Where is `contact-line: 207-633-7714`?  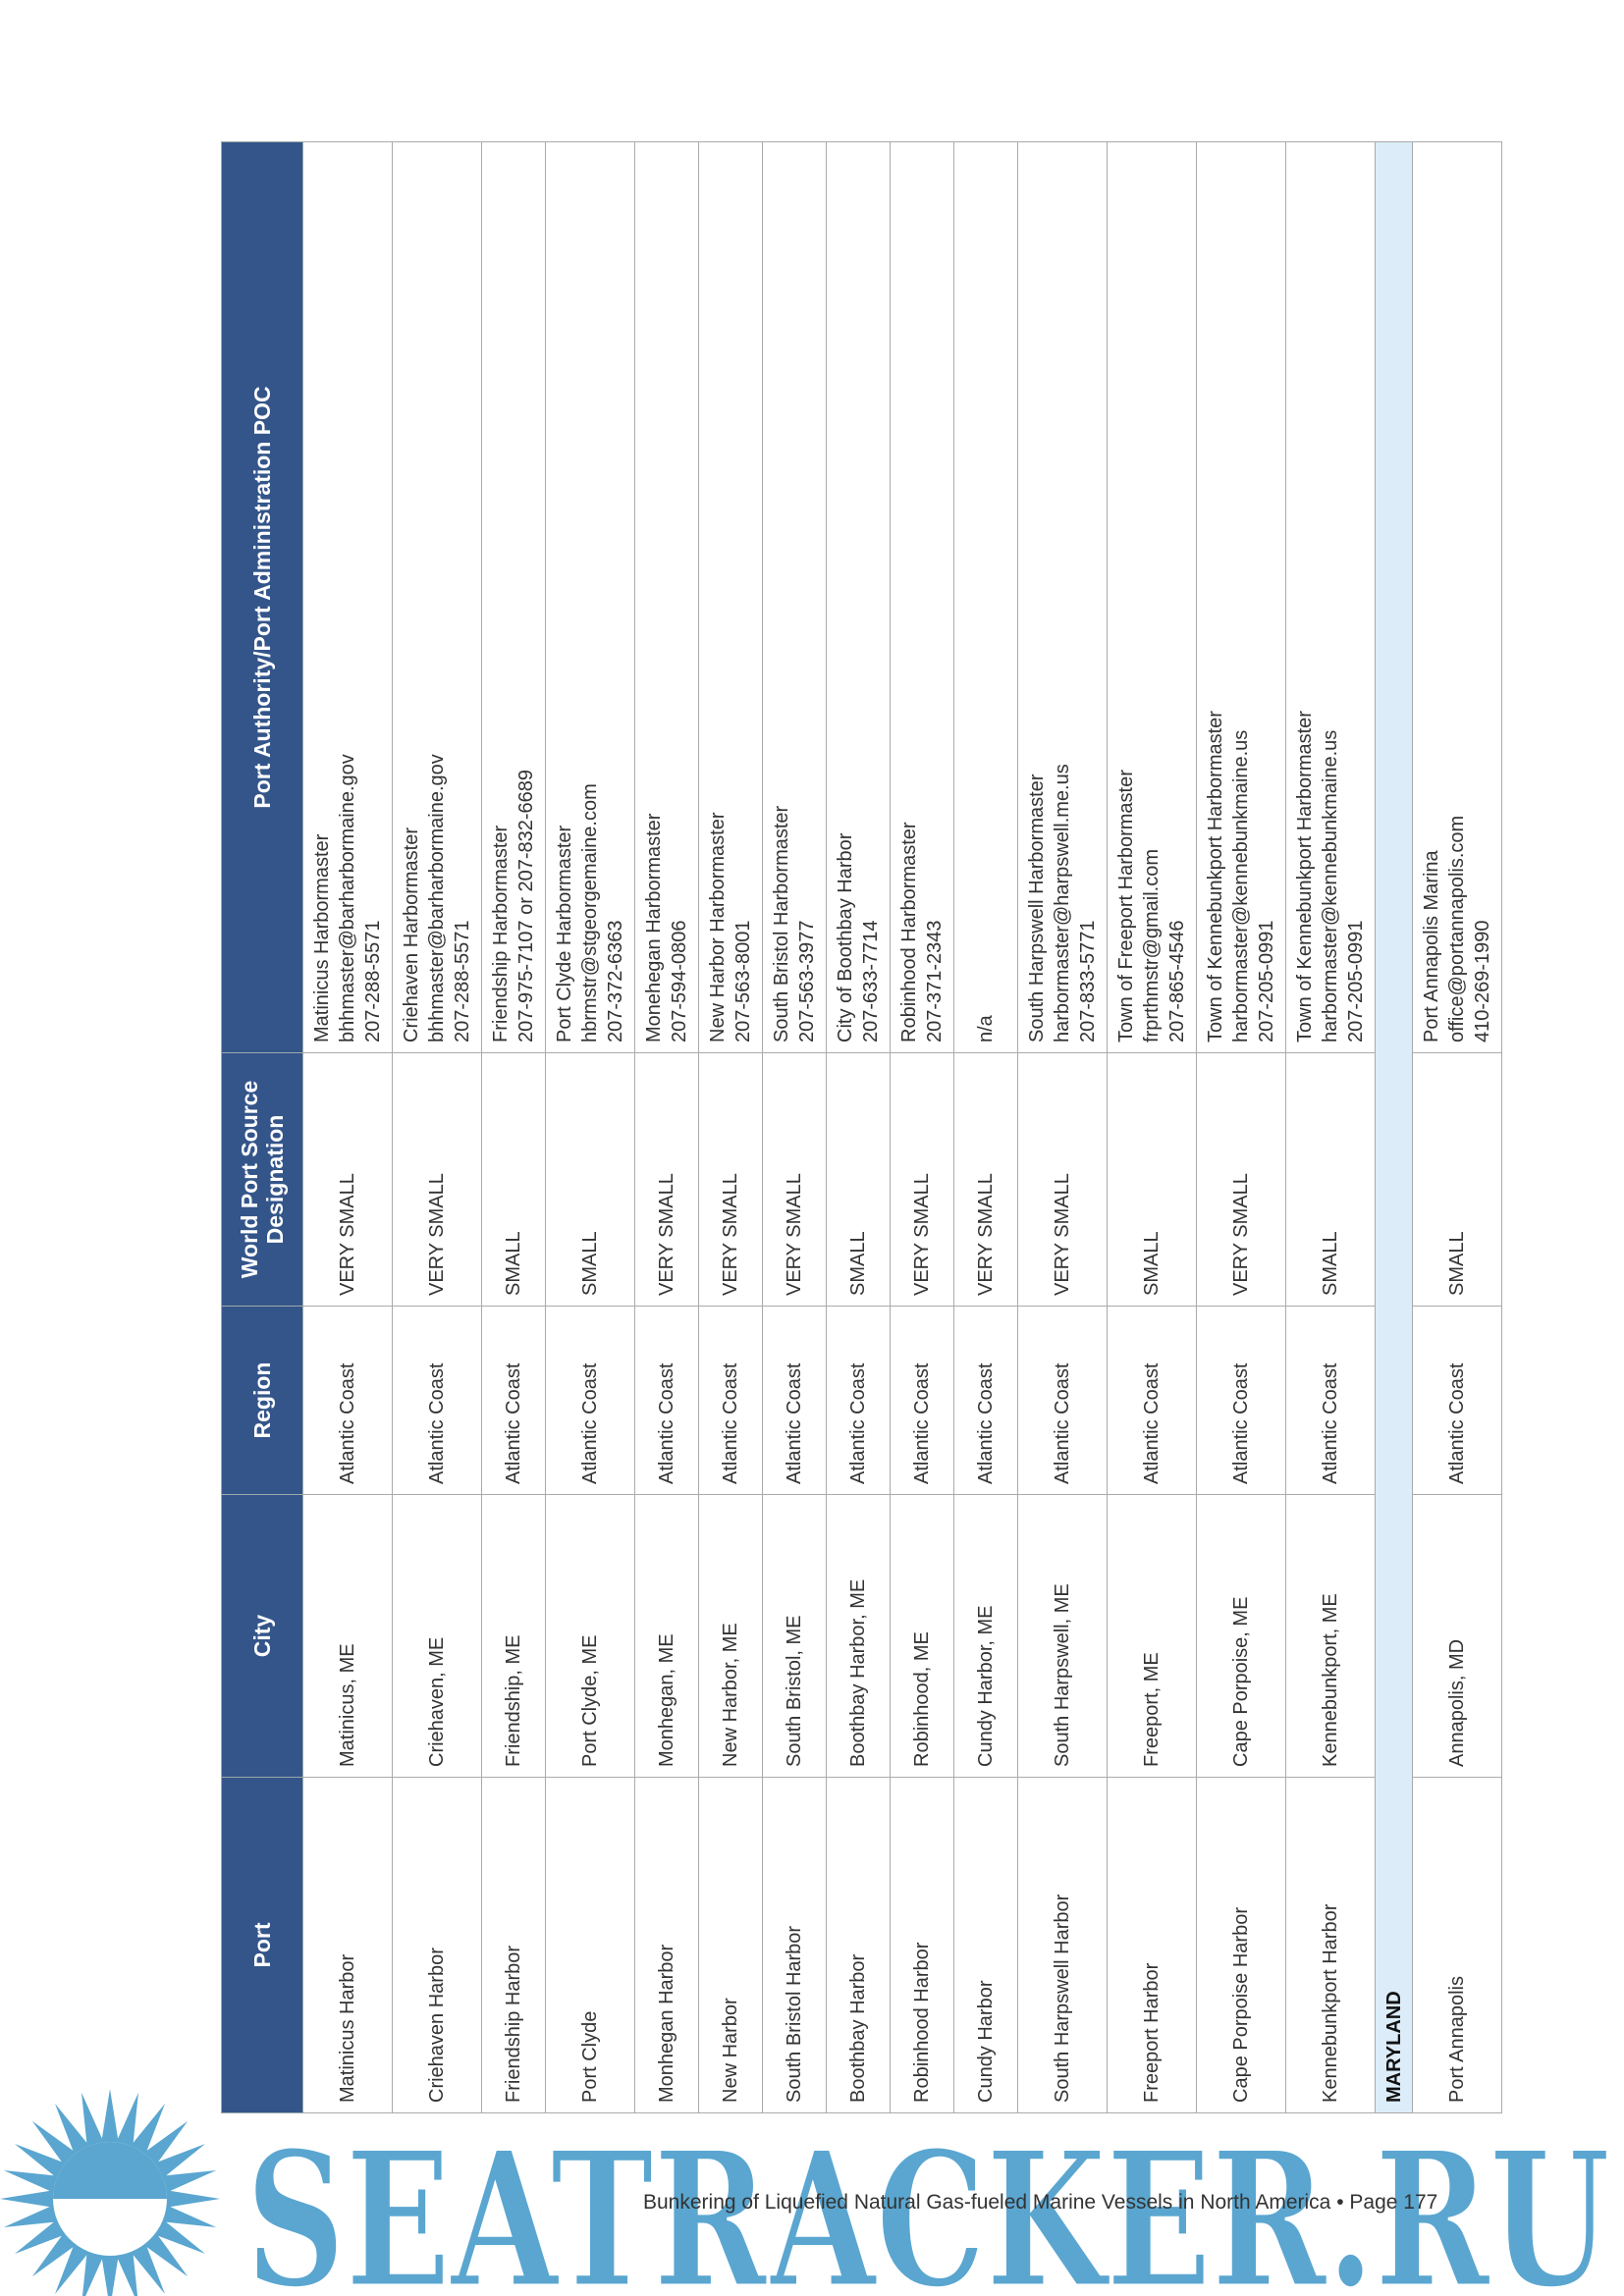
contact-line: 207-633-7714 is located at coordinates (871, 981).